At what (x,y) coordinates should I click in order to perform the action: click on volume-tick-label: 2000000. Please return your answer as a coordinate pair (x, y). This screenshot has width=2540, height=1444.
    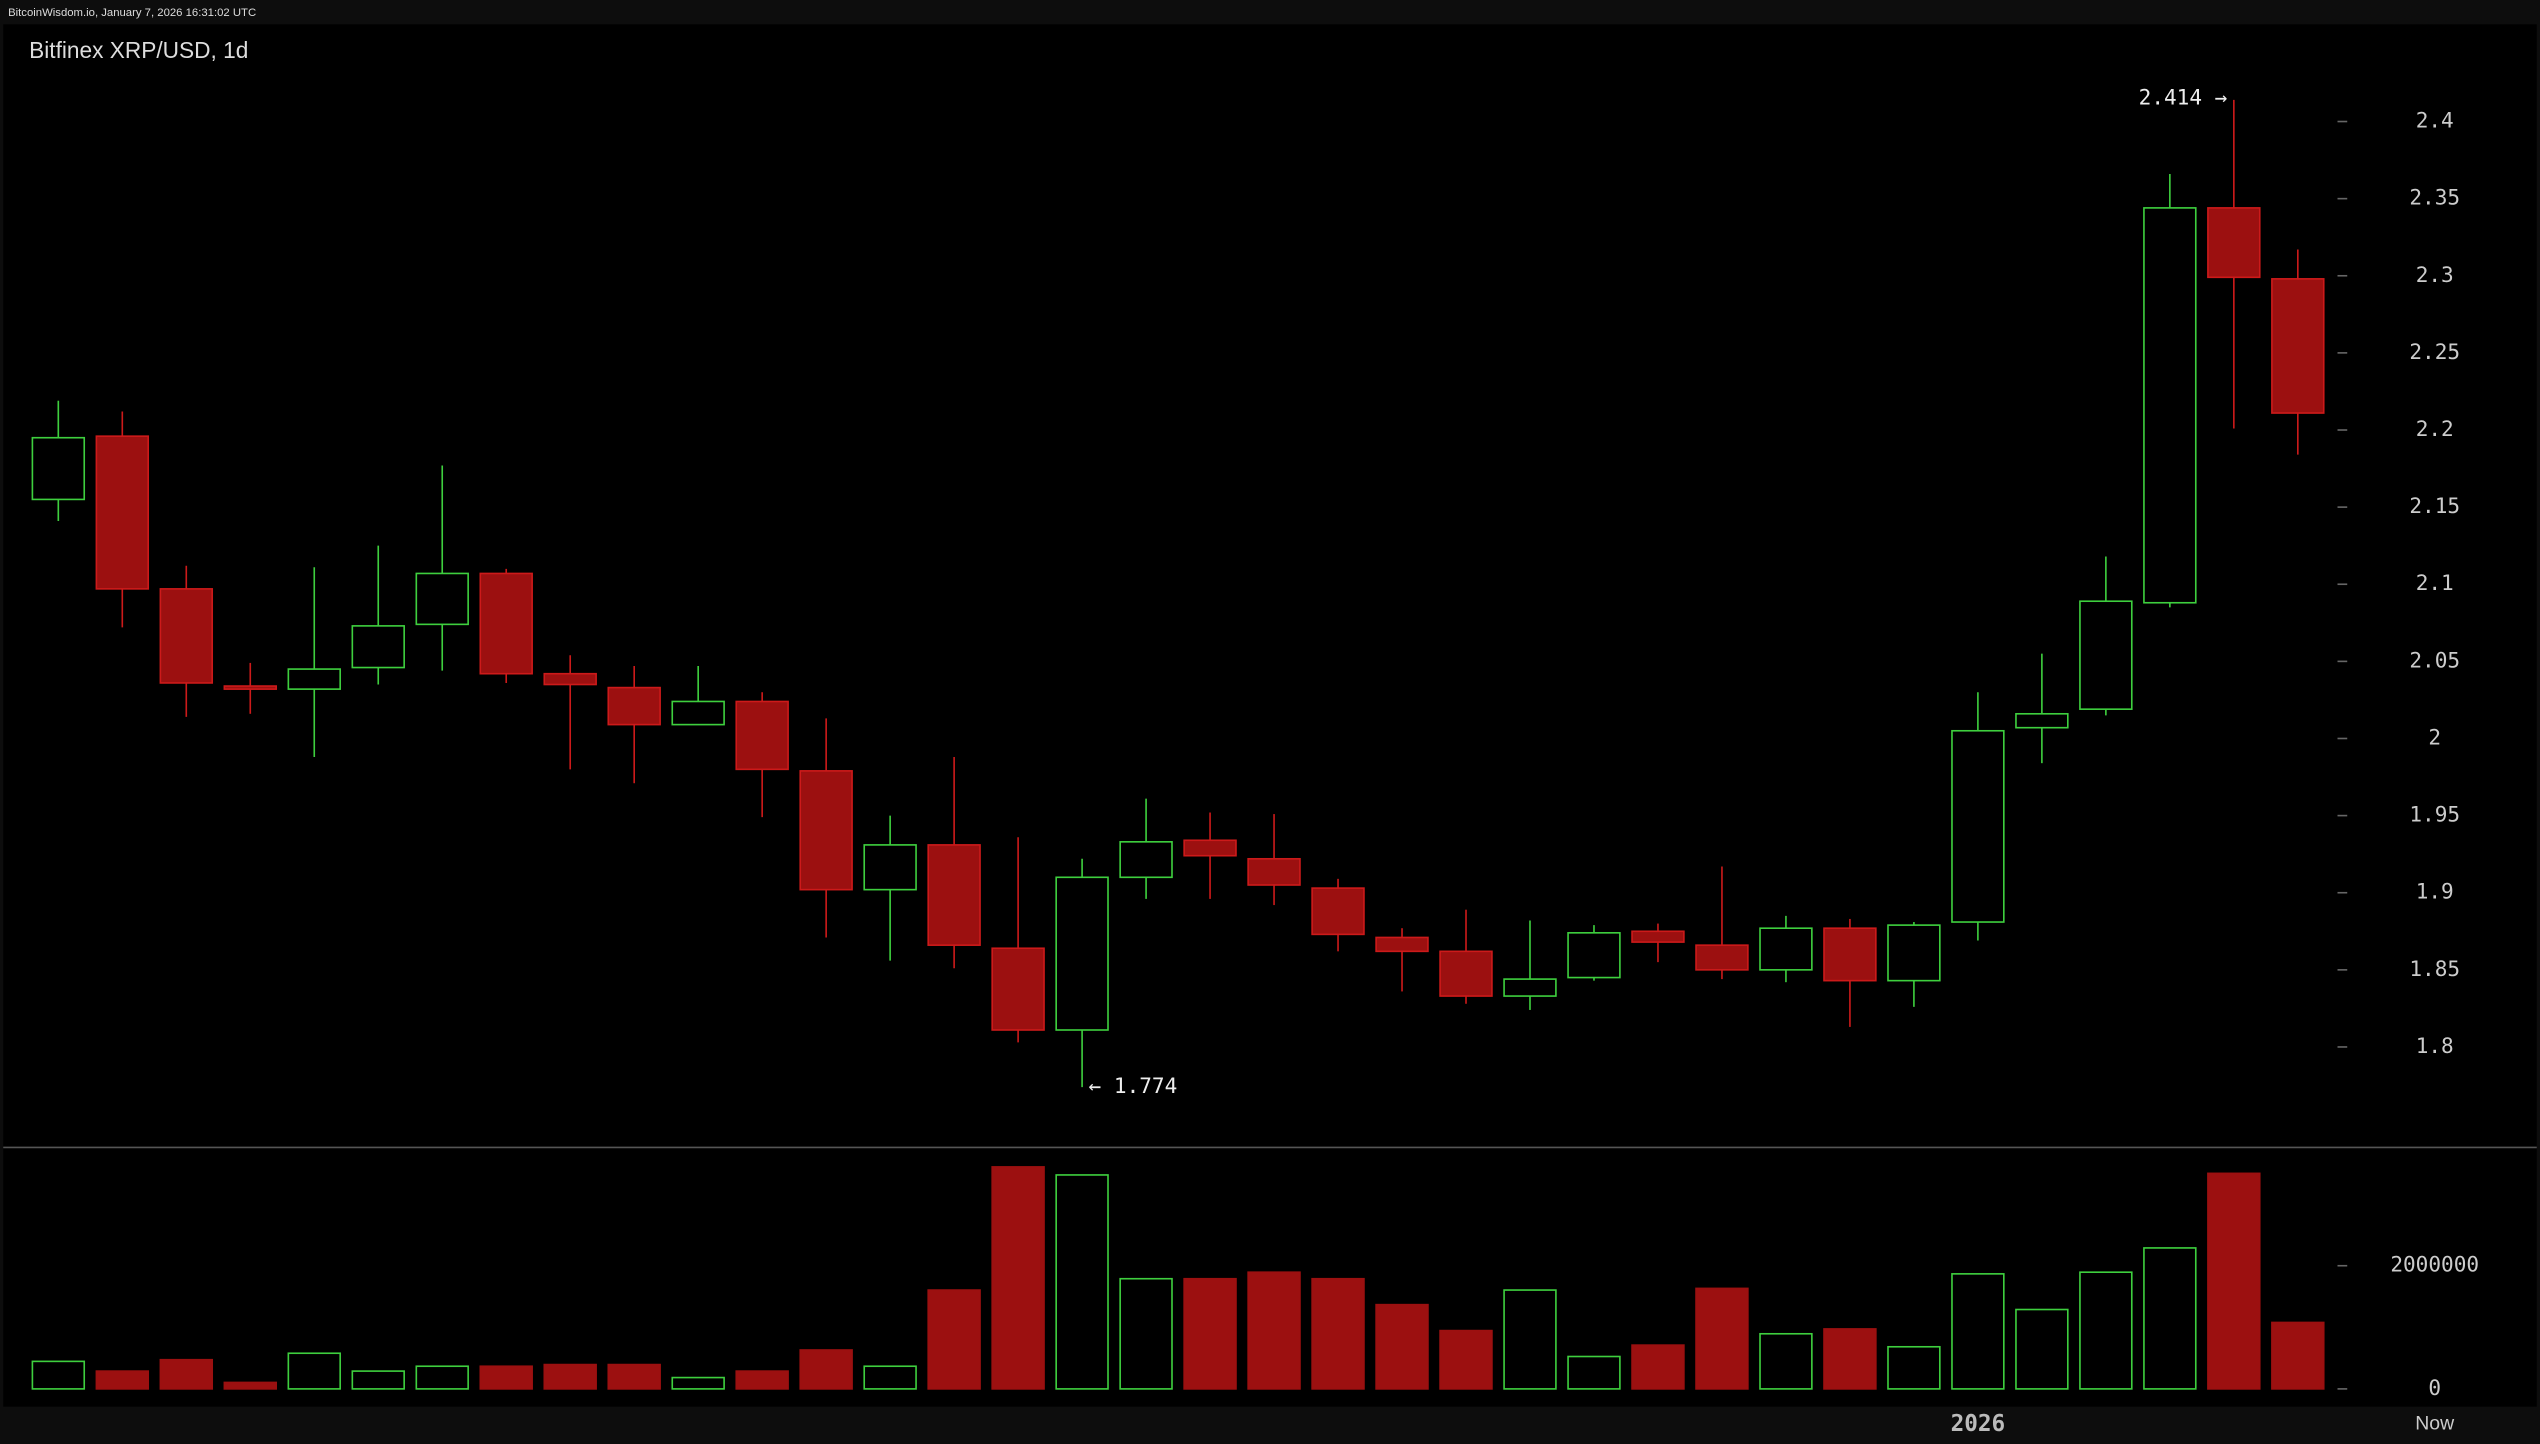
    Looking at the image, I should click on (2434, 1264).